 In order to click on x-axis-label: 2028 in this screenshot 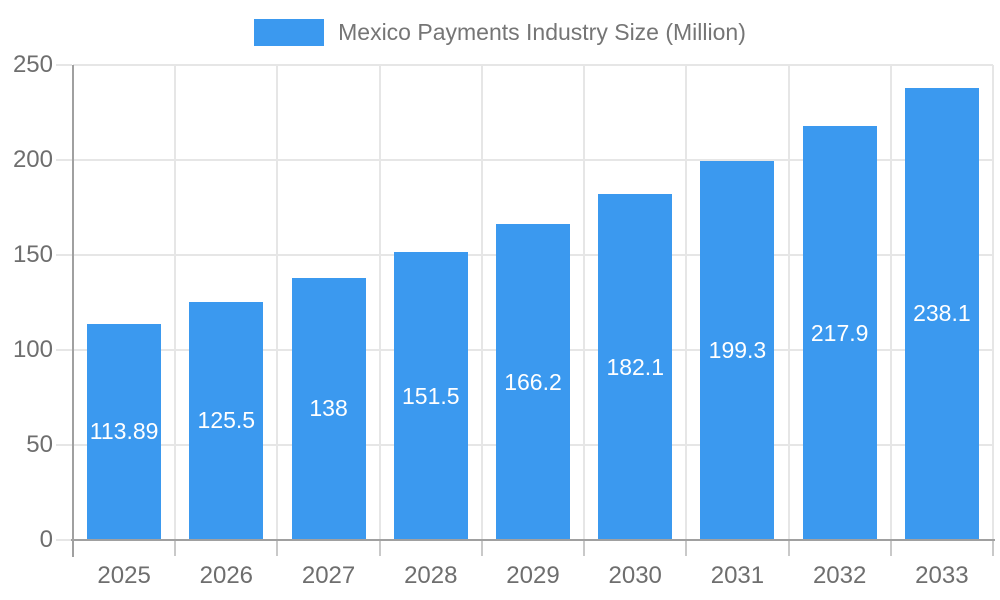, I will do `click(431, 575)`.